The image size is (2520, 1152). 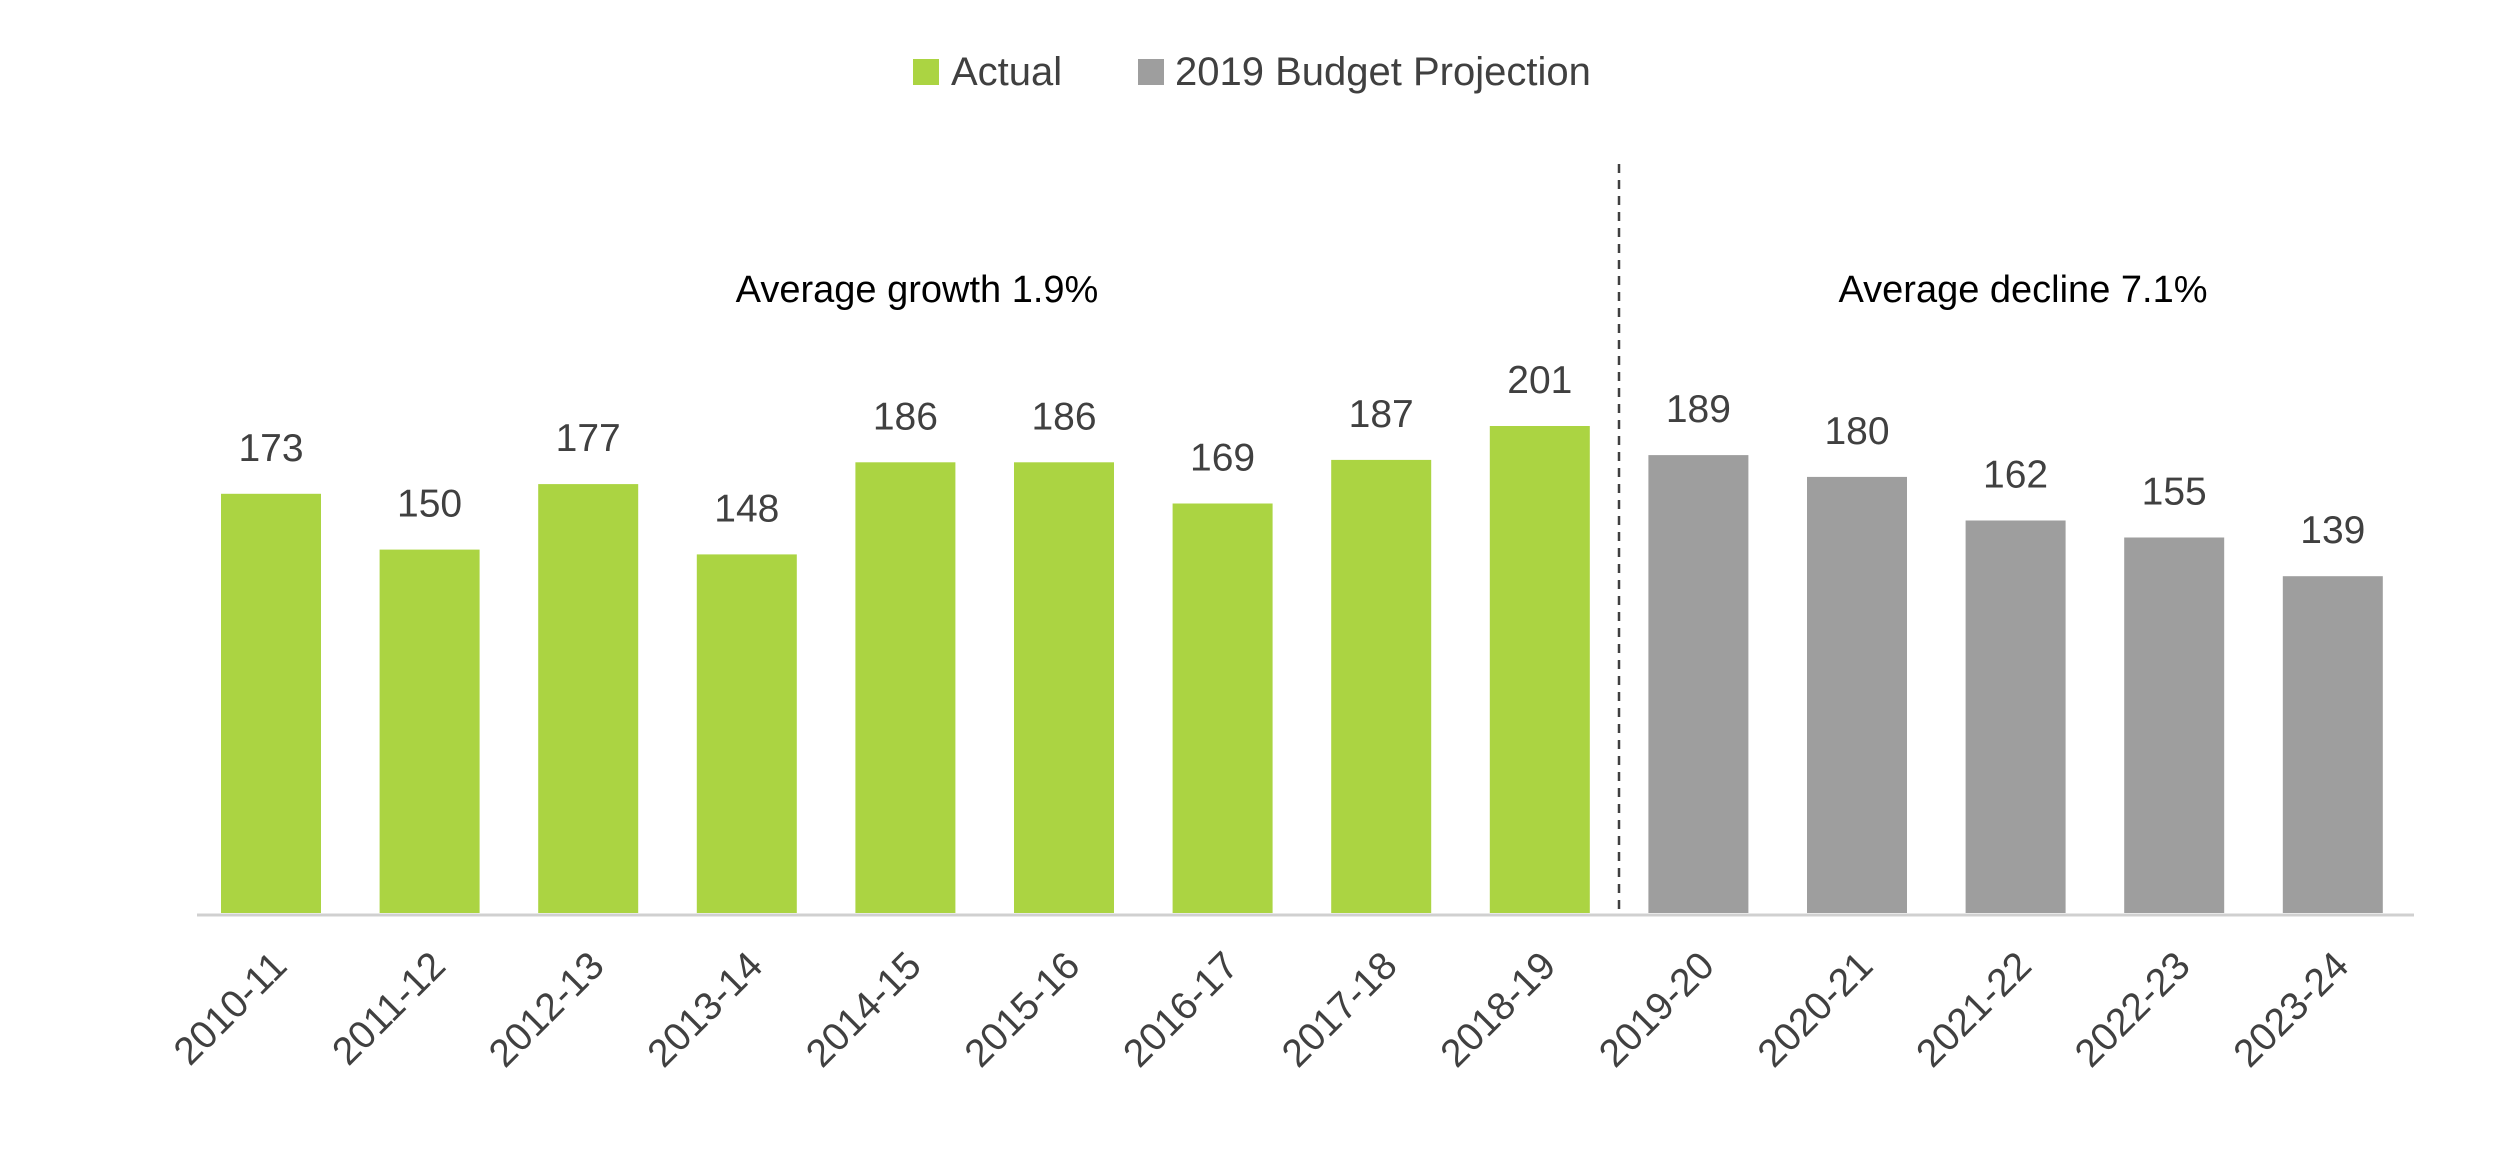 What do you see at coordinates (588, 438) in the screenshot?
I see `data-label-2012-13: 177` at bounding box center [588, 438].